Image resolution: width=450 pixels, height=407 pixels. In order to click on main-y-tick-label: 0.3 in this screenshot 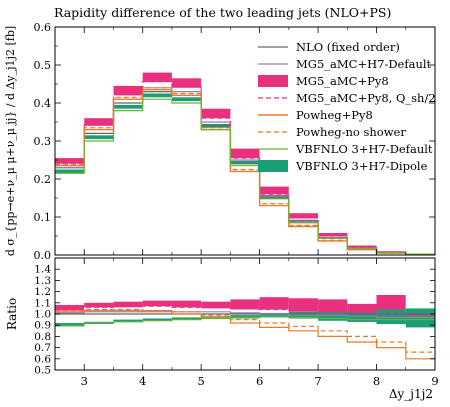, I will do `click(43, 141)`.